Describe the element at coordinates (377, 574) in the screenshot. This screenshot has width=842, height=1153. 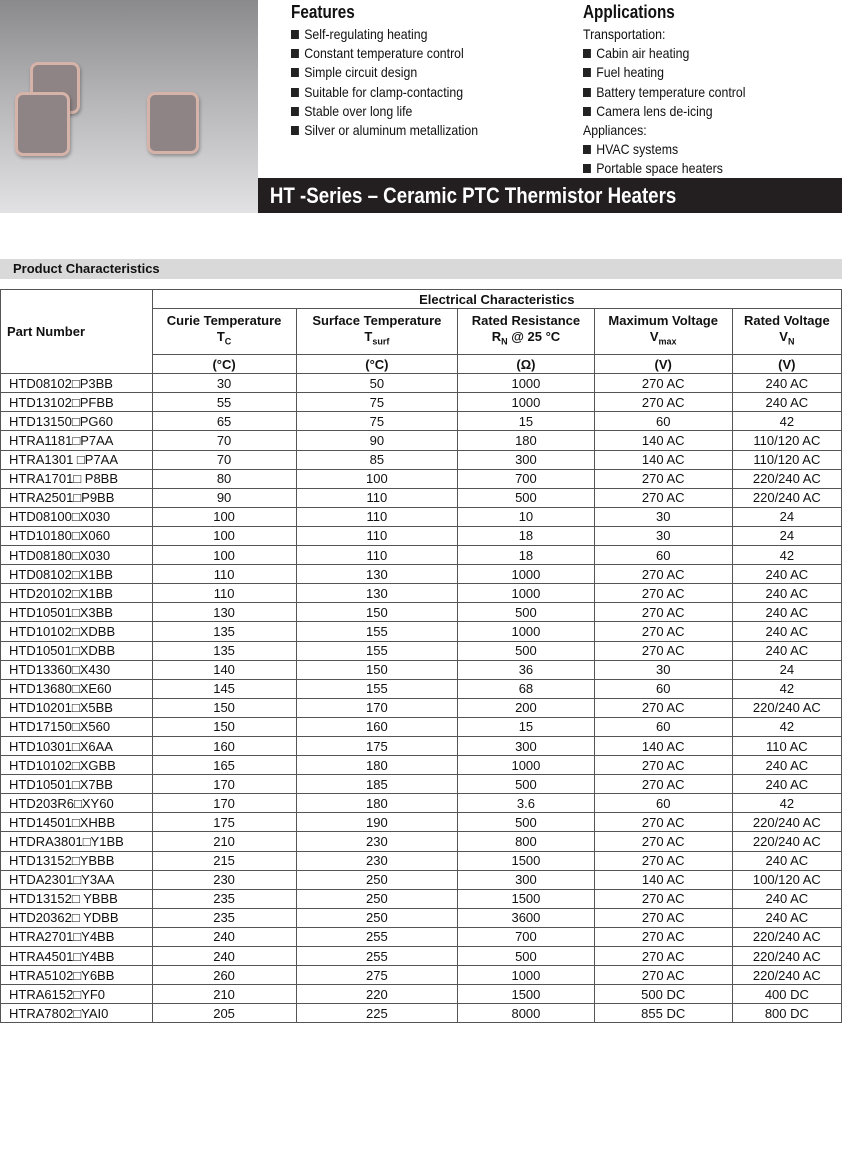
I see `surface-temp-cell: 130` at that location.